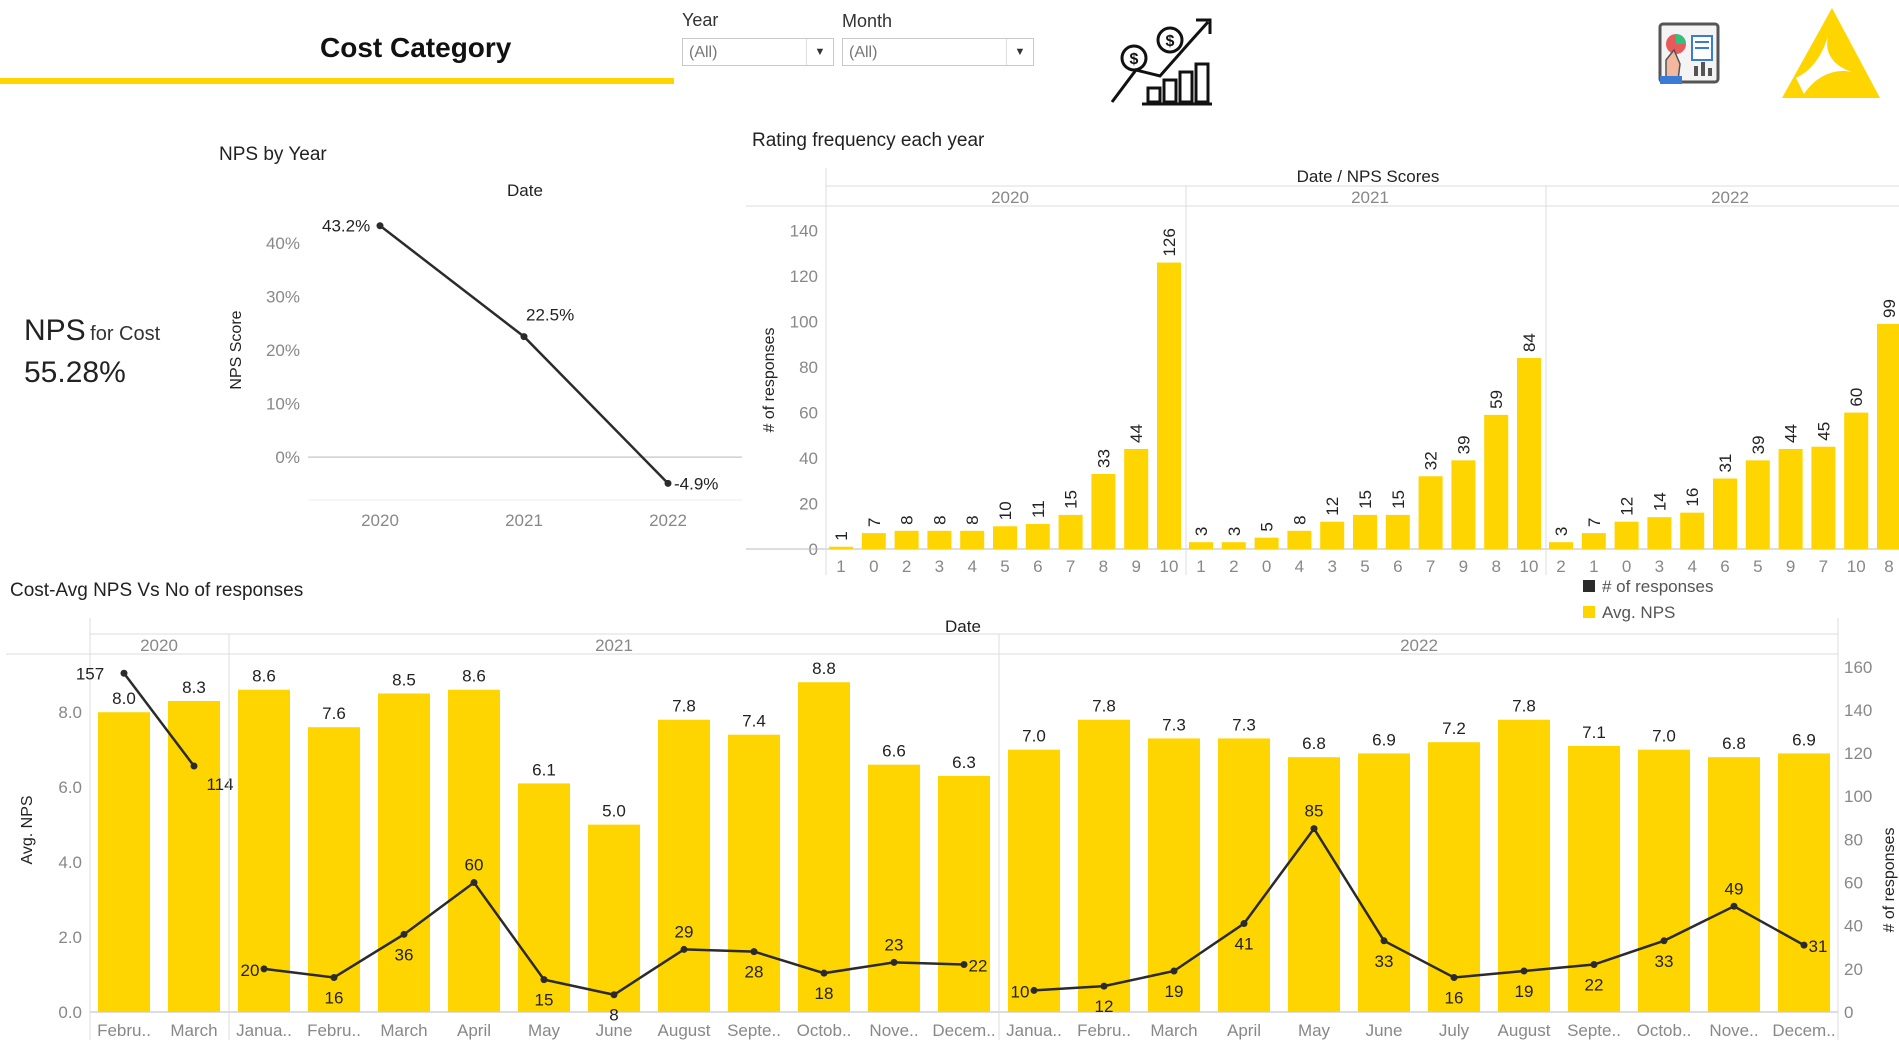 This screenshot has height=1054, width=1899. What do you see at coordinates (1638, 612) in the screenshot?
I see `legend-label-avg-nps: Avg. NPS` at bounding box center [1638, 612].